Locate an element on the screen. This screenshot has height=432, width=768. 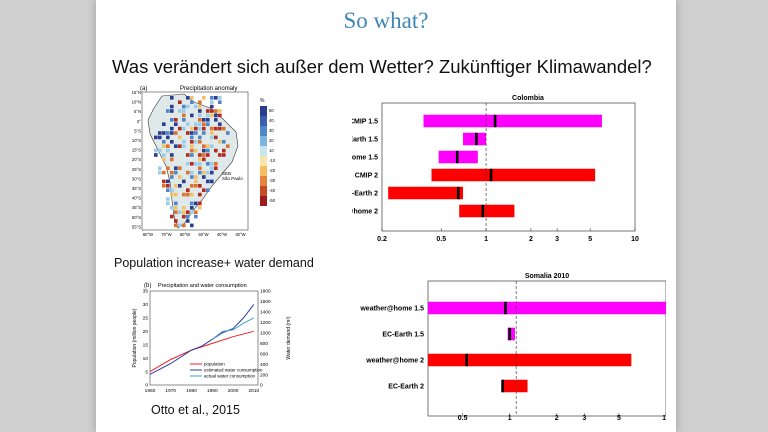
line-chart-title: Precipitation and water consumption is located at coordinates (202, 286).